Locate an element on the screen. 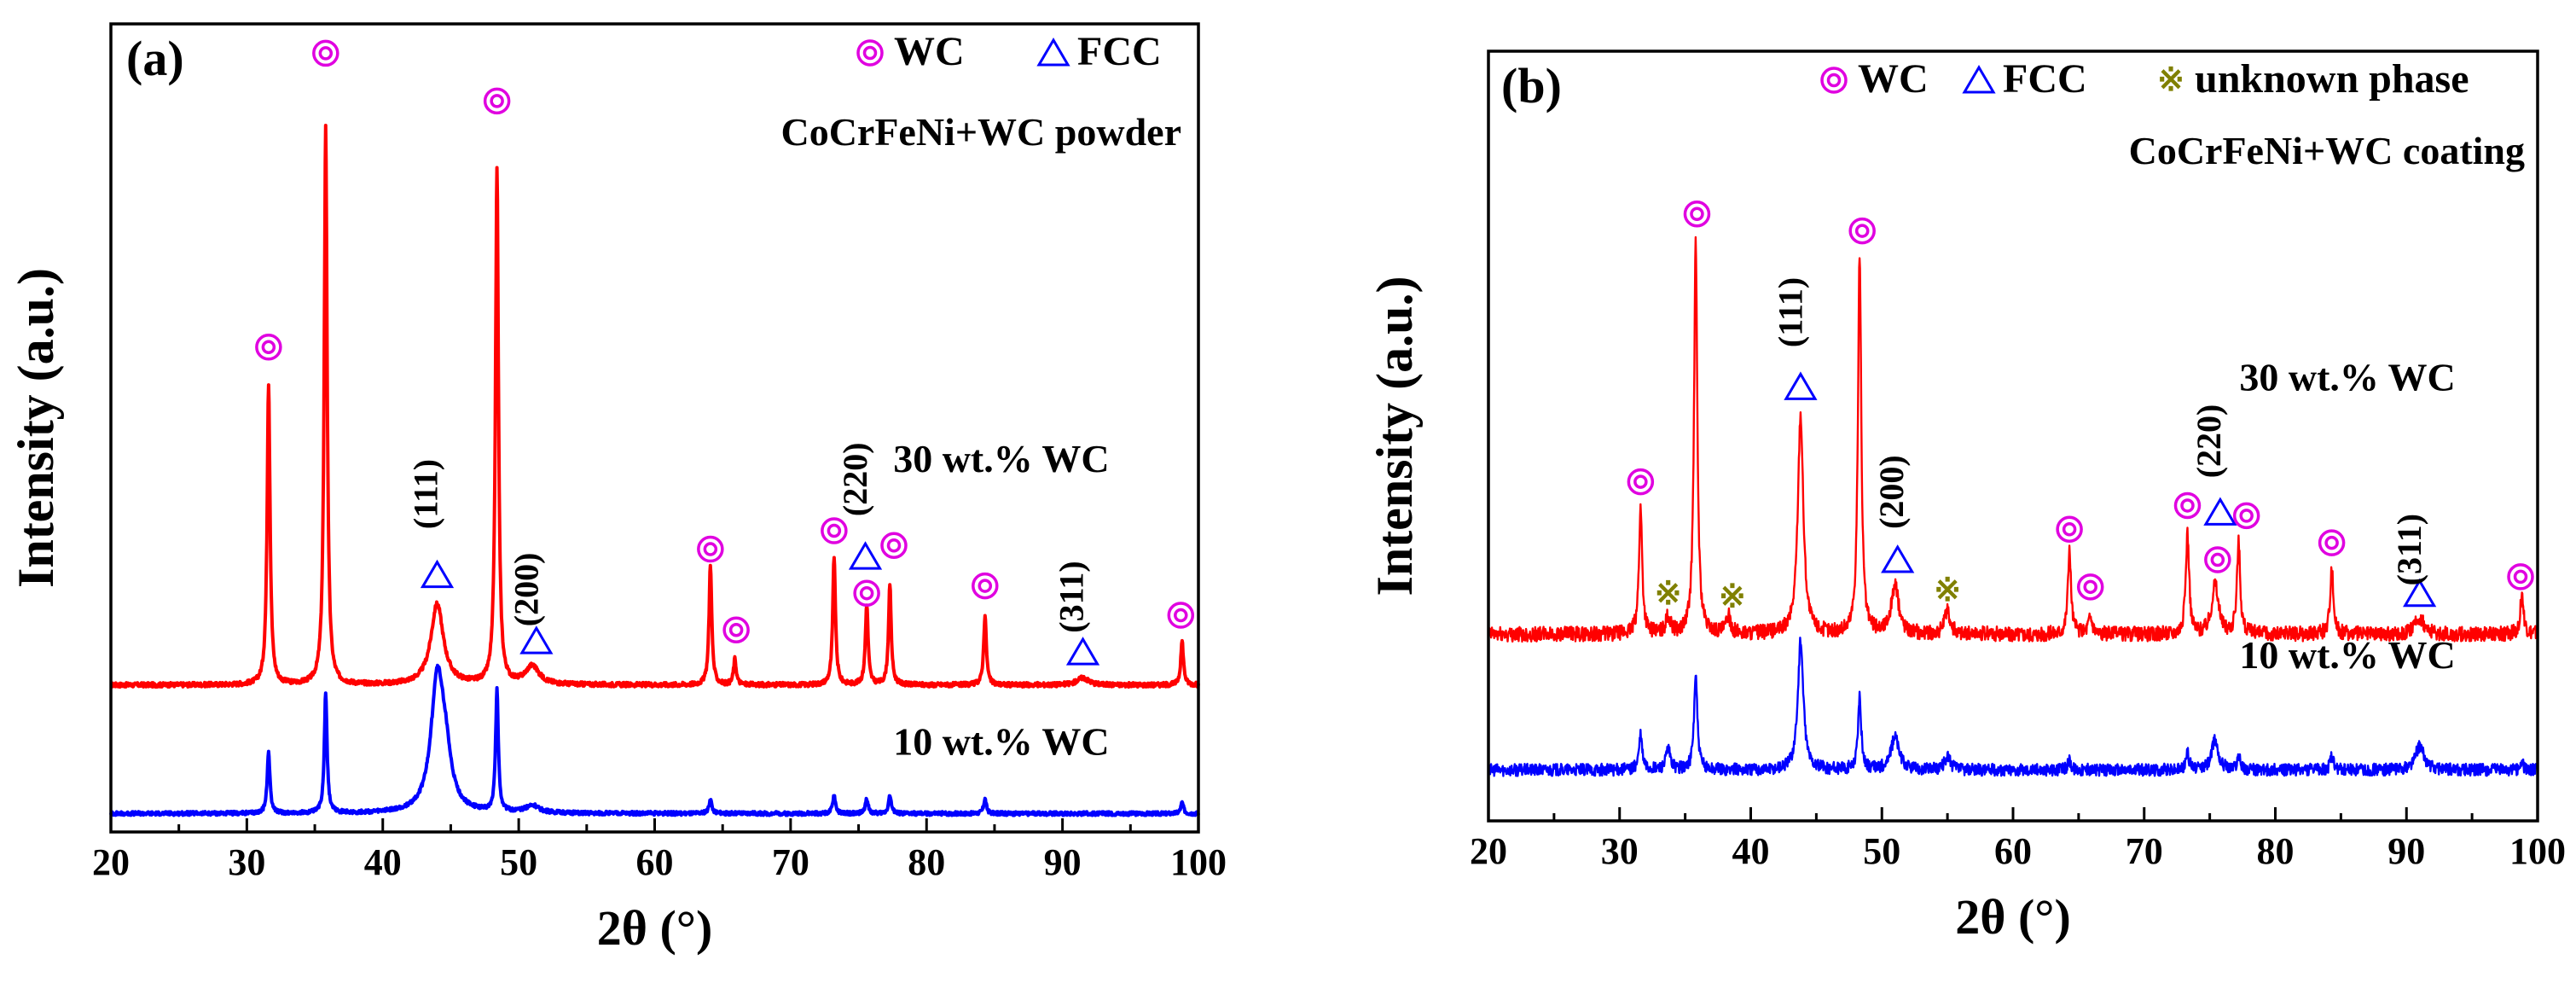 This screenshot has height=983, width=2576. legend-label: unknown phase is located at coordinates (2332, 79).